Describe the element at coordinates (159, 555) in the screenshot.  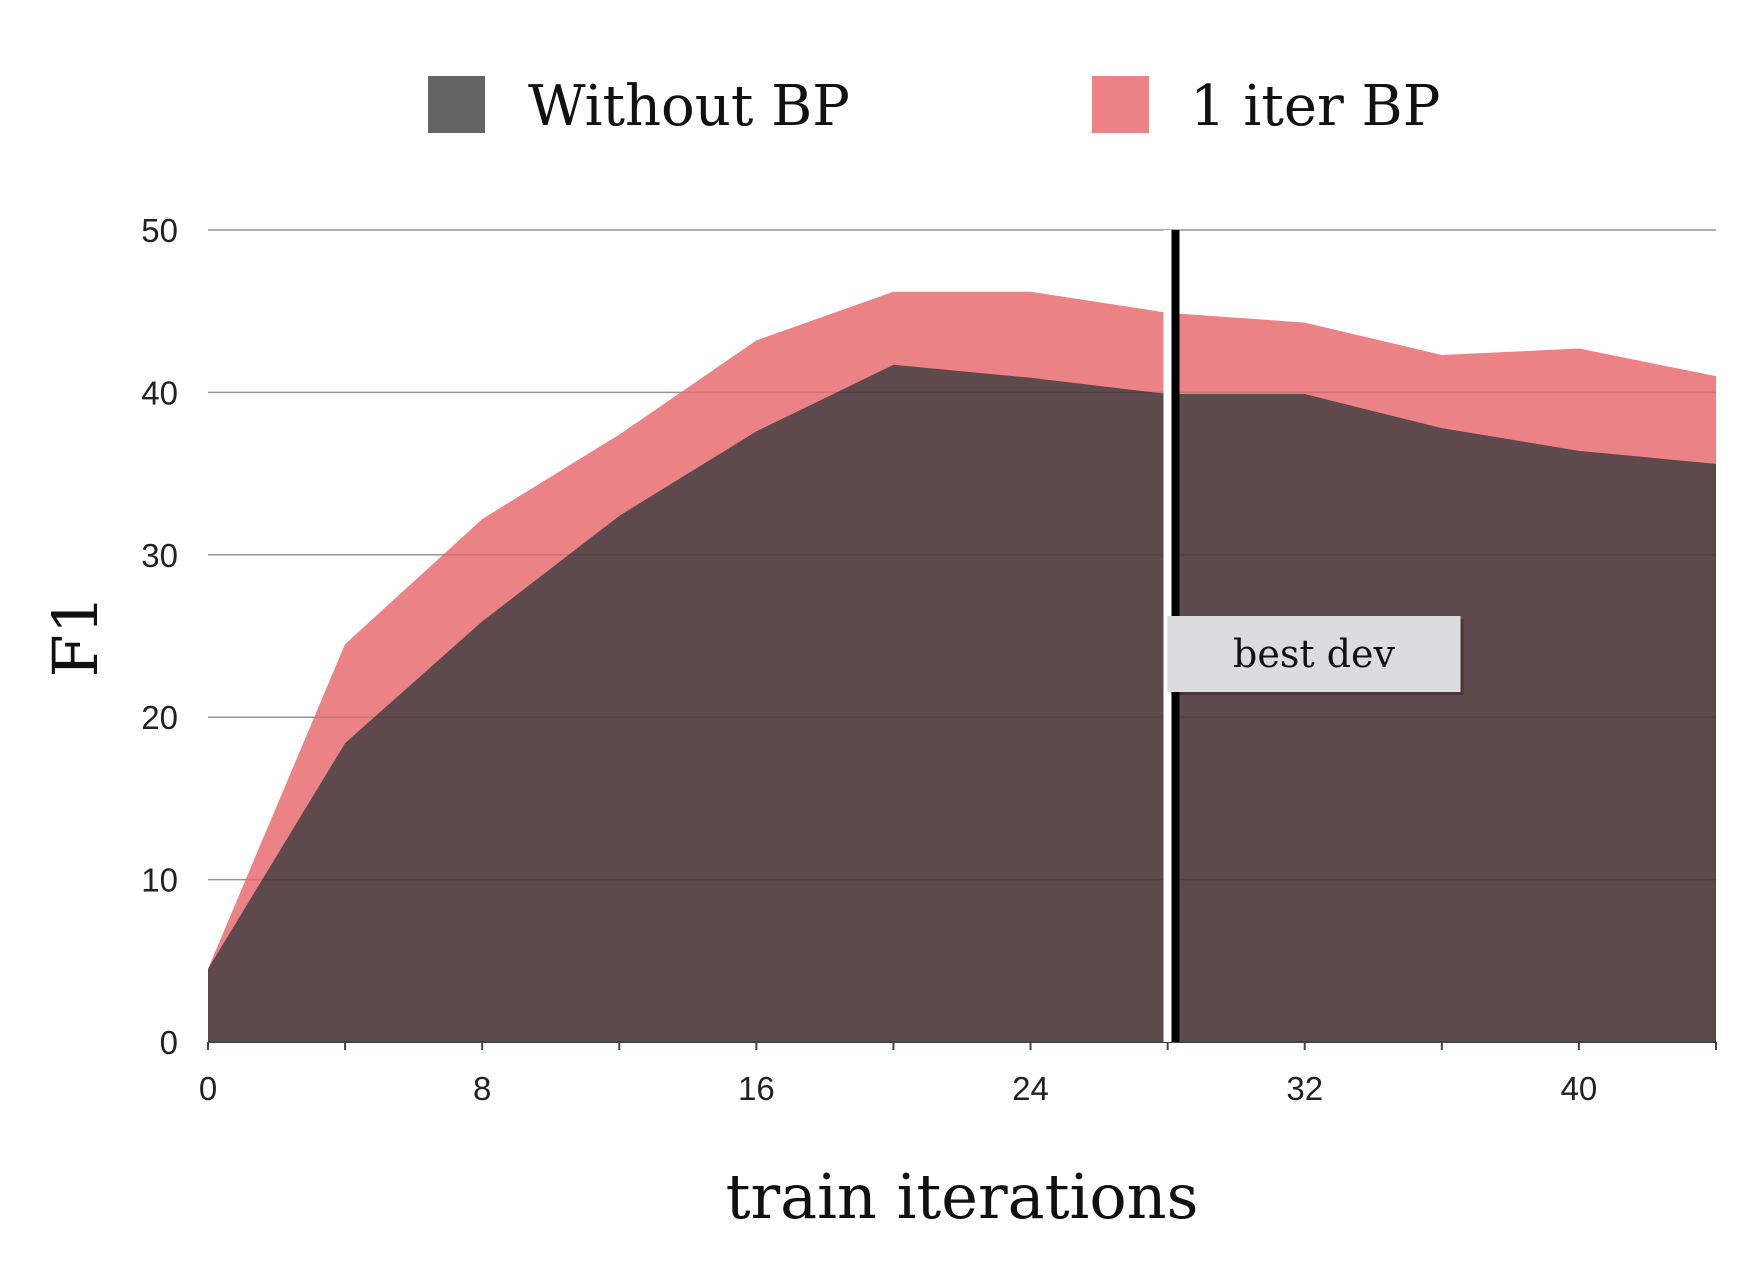
I see `y-tick-label-30: 30` at that location.